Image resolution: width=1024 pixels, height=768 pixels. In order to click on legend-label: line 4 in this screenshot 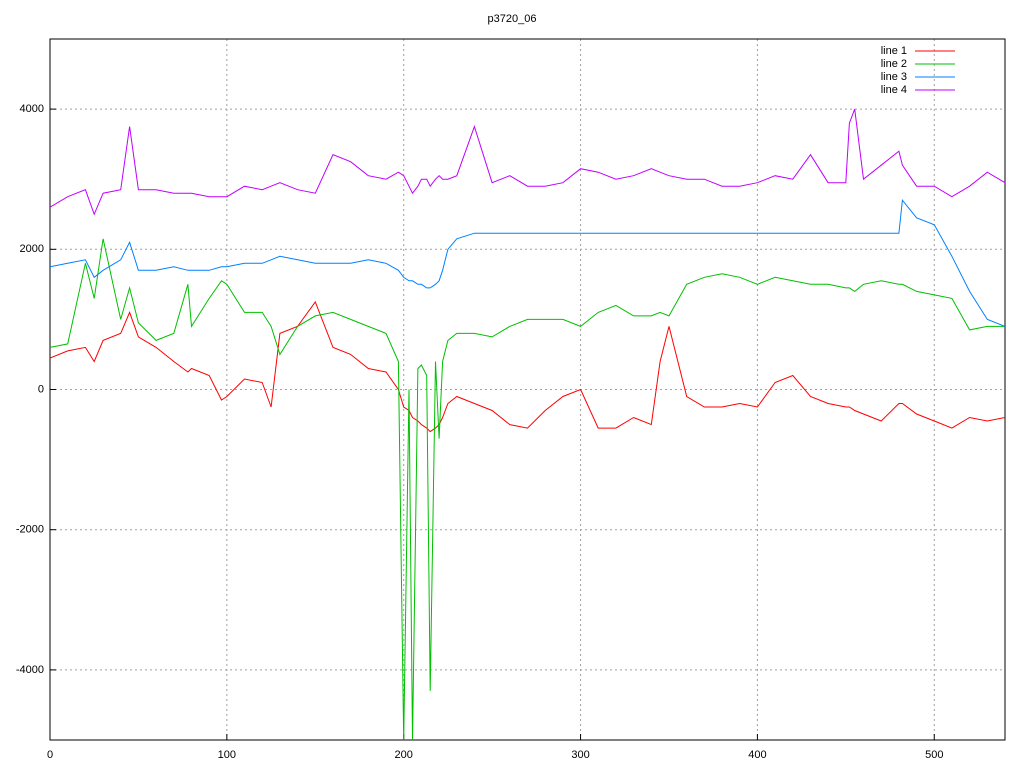, I will do `click(894, 90)`.